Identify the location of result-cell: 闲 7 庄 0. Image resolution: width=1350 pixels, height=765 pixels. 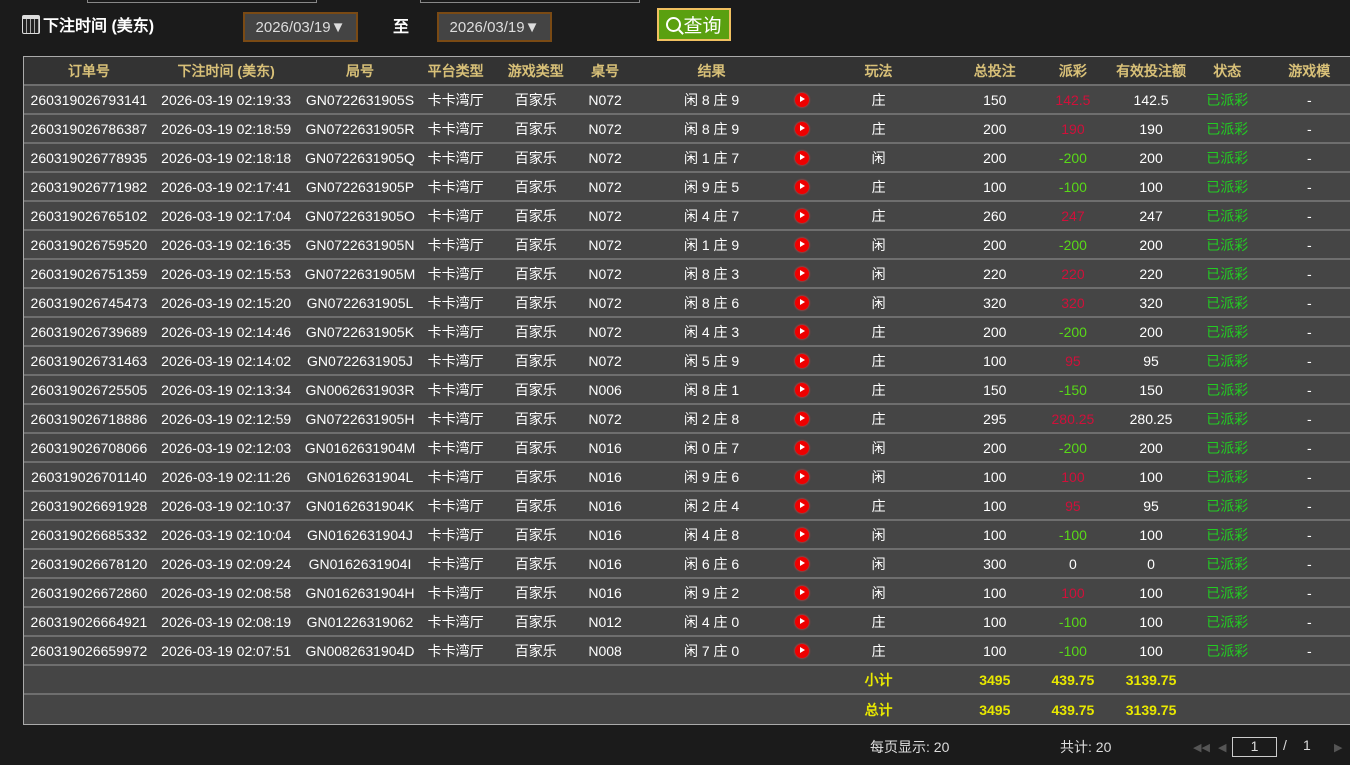
(711, 650).